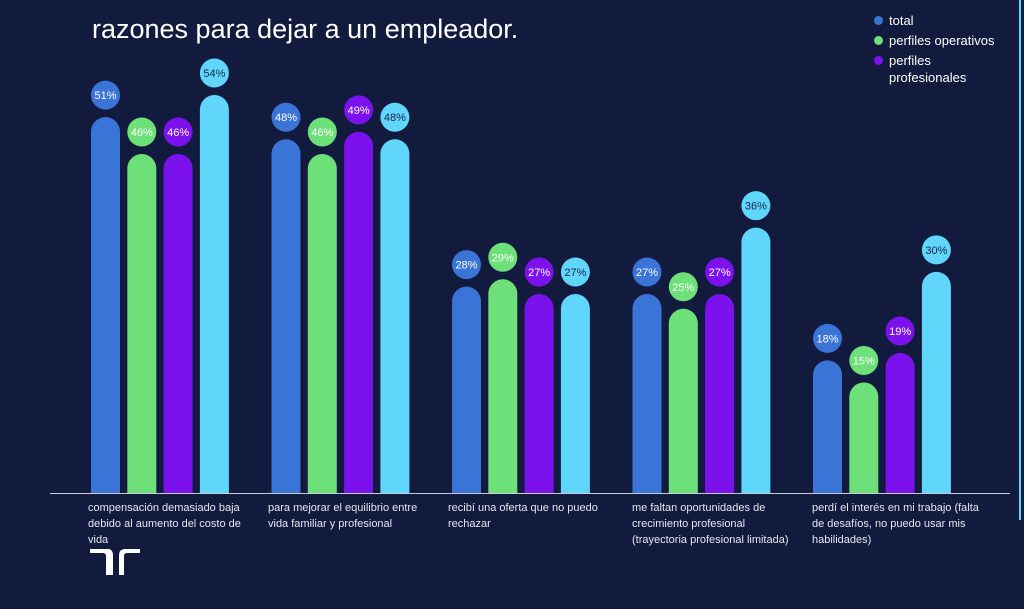  Describe the element at coordinates (1020, 260) in the screenshot. I see `edge-line` at that location.